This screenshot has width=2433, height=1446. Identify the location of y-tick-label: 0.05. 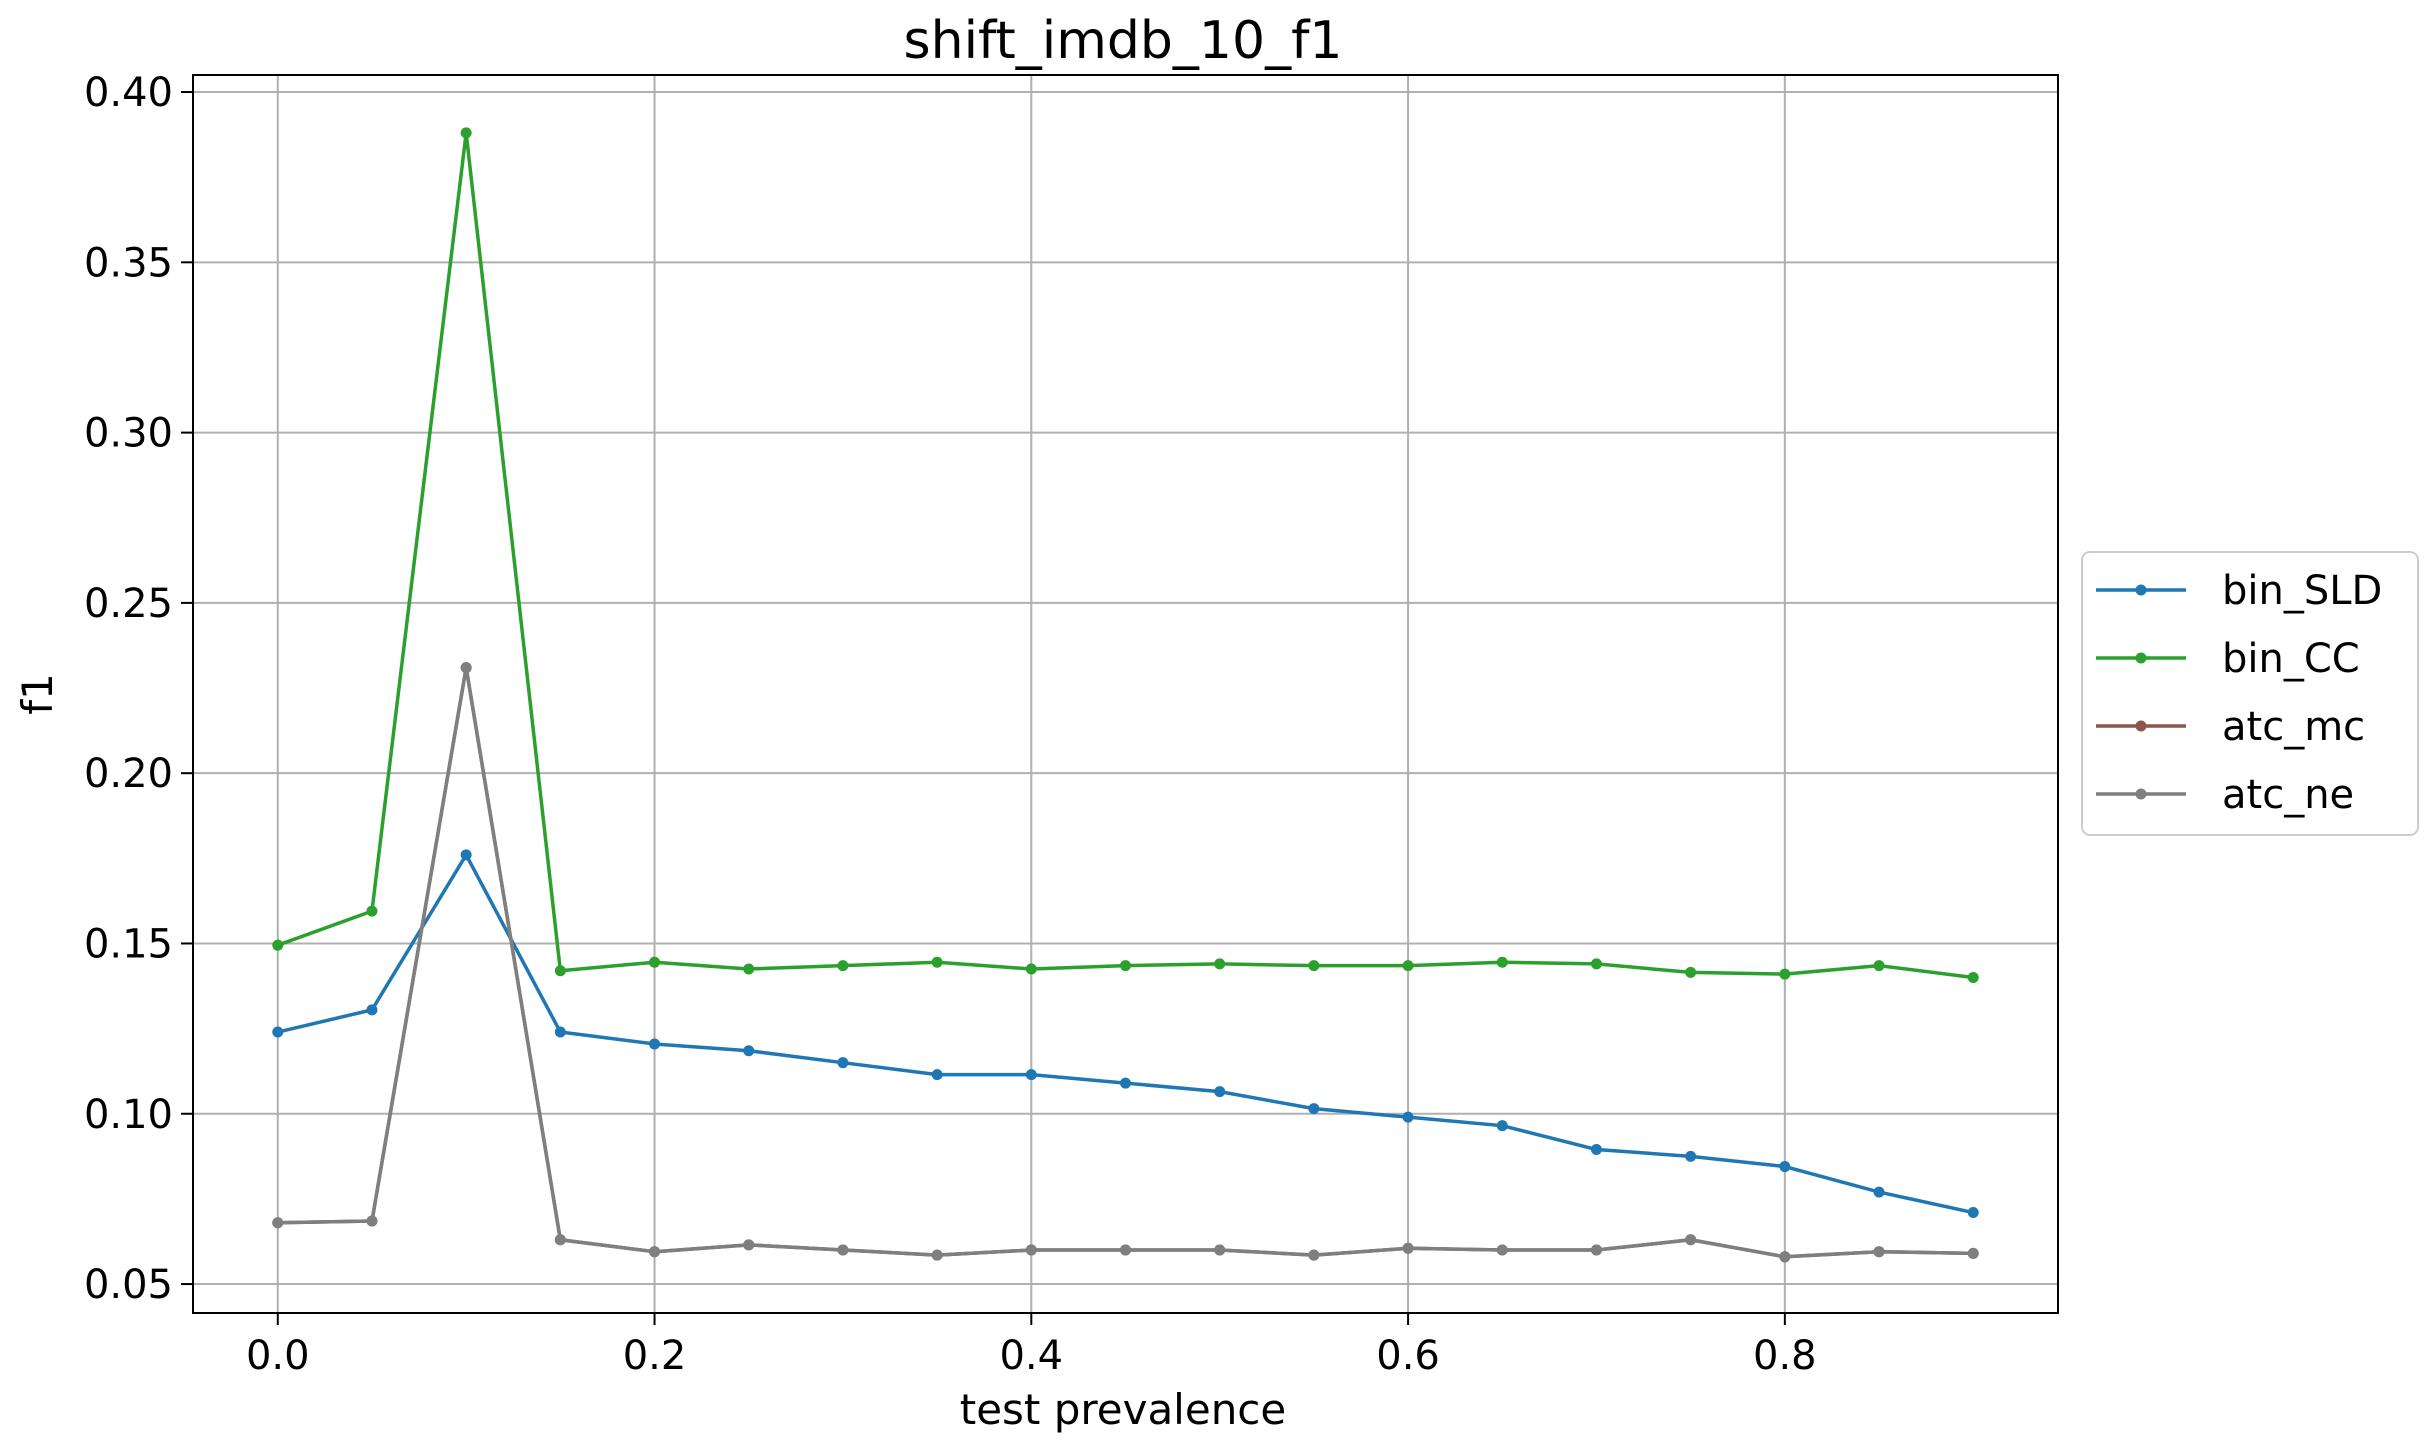
(128, 1285).